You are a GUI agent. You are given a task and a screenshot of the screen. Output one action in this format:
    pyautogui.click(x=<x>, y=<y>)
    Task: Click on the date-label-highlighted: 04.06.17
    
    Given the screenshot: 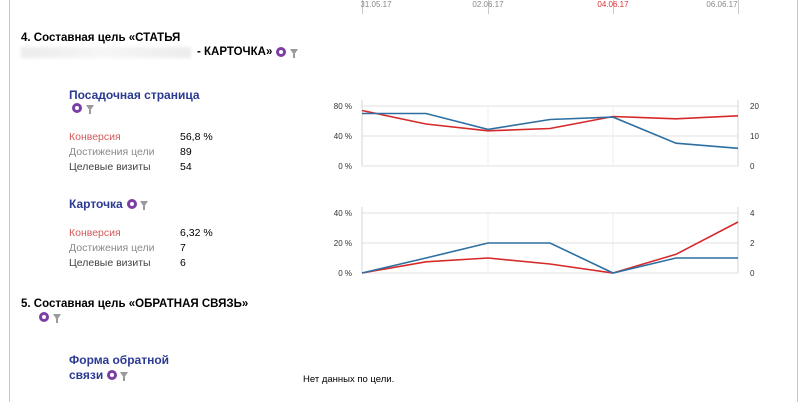 What is the action you would take?
    pyautogui.click(x=613, y=4)
    